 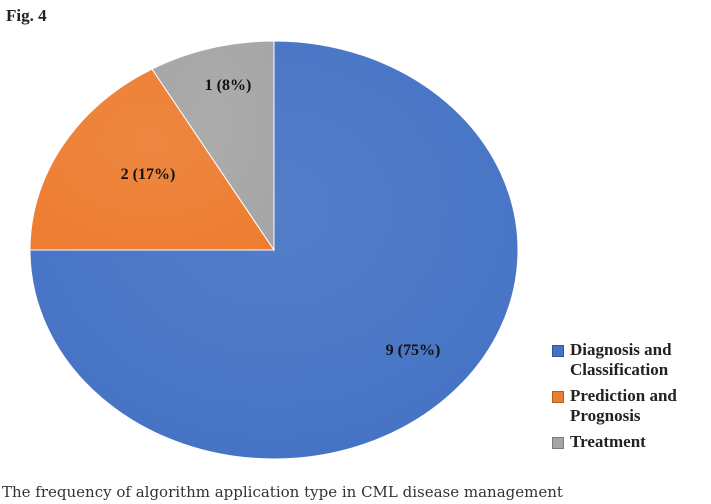 I want to click on legend-label-prediction: Prediction and Prognosis, so click(x=623, y=406).